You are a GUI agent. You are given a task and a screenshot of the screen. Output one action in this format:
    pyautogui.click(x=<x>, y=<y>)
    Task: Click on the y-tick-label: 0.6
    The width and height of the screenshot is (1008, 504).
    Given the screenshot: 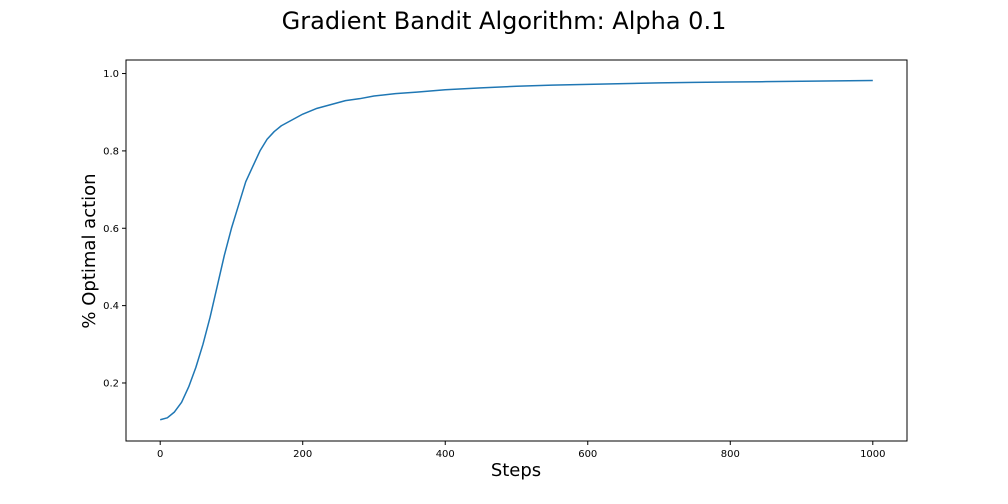 What is the action you would take?
    pyautogui.click(x=111, y=229)
    